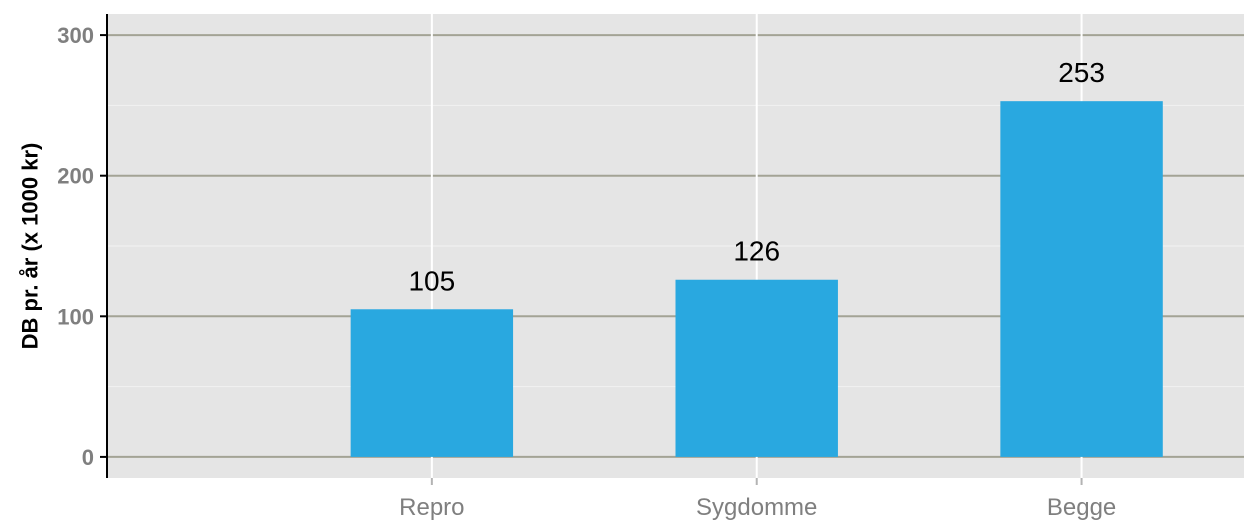  Describe the element at coordinates (431, 280) in the screenshot. I see `data-label: 105` at that location.